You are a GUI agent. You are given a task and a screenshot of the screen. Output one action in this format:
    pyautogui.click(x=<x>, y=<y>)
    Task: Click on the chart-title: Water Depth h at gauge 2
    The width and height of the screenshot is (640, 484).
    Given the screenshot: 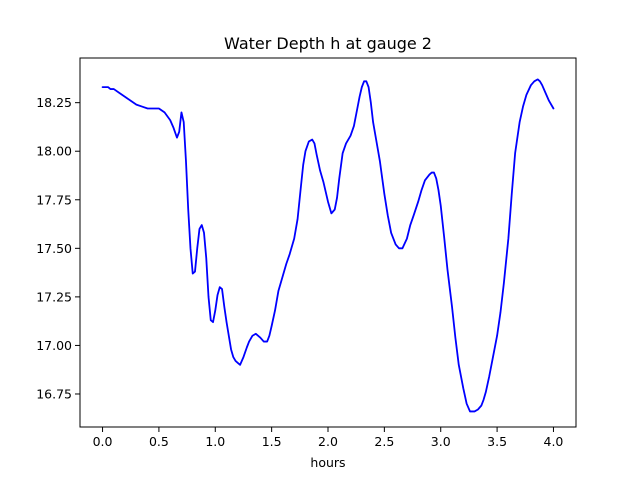 What is the action you would take?
    pyautogui.click(x=328, y=43)
    